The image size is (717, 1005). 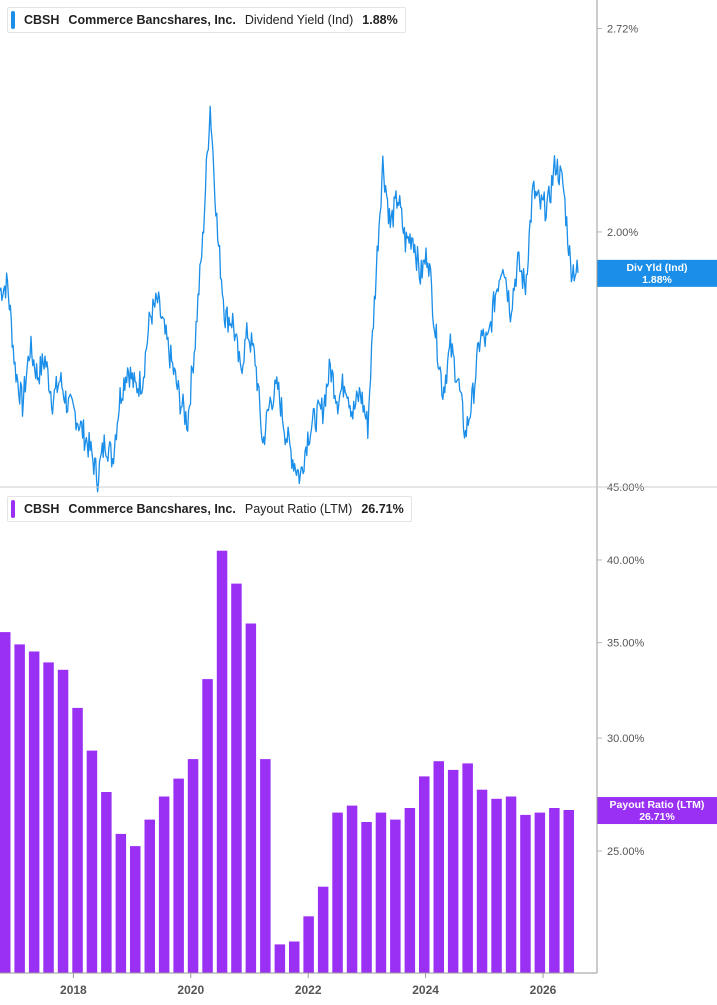 I want to click on last-value-tag-value: 1.88%, so click(x=657, y=280).